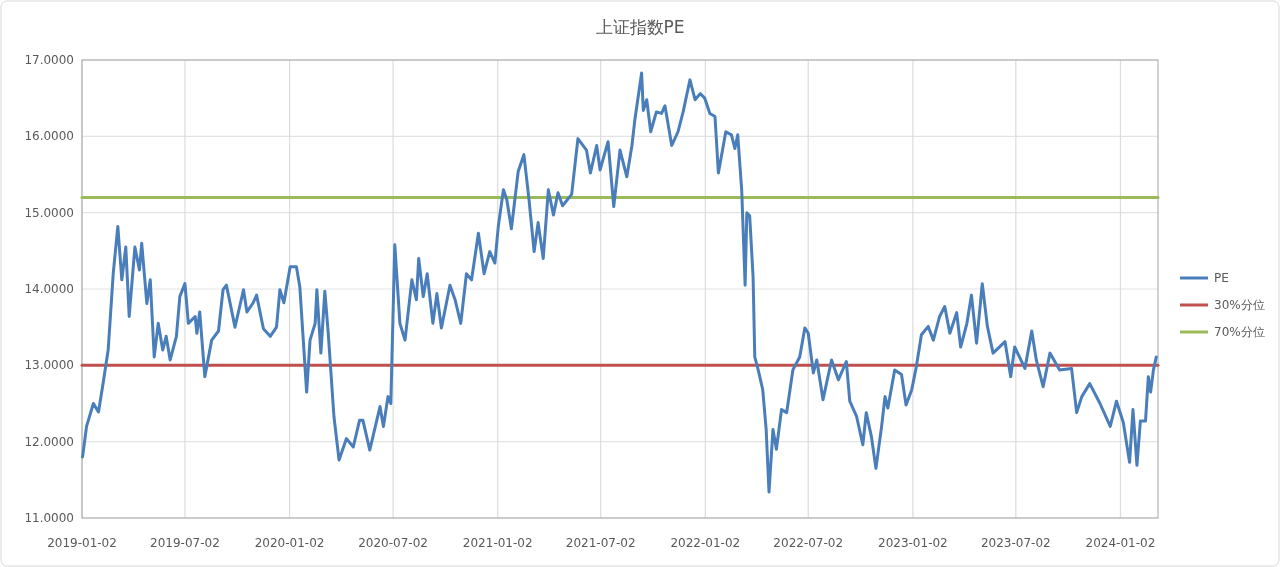 Image resolution: width=1280 pixels, height=567 pixels. I want to click on y-tick-label: 12.0000, so click(49, 441).